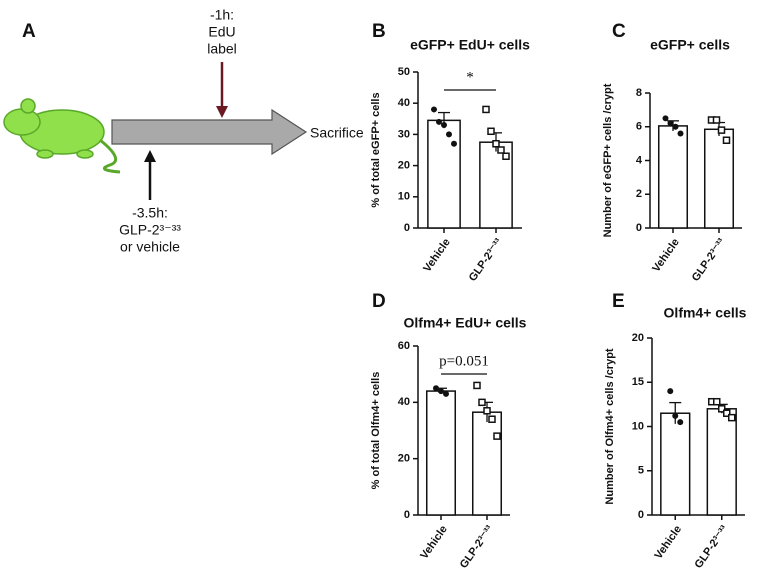 Image resolution: width=765 pixels, height=568 pixels. Describe the element at coordinates (222, 15) in the screenshot. I see `edu-time: -1h:` at that location.